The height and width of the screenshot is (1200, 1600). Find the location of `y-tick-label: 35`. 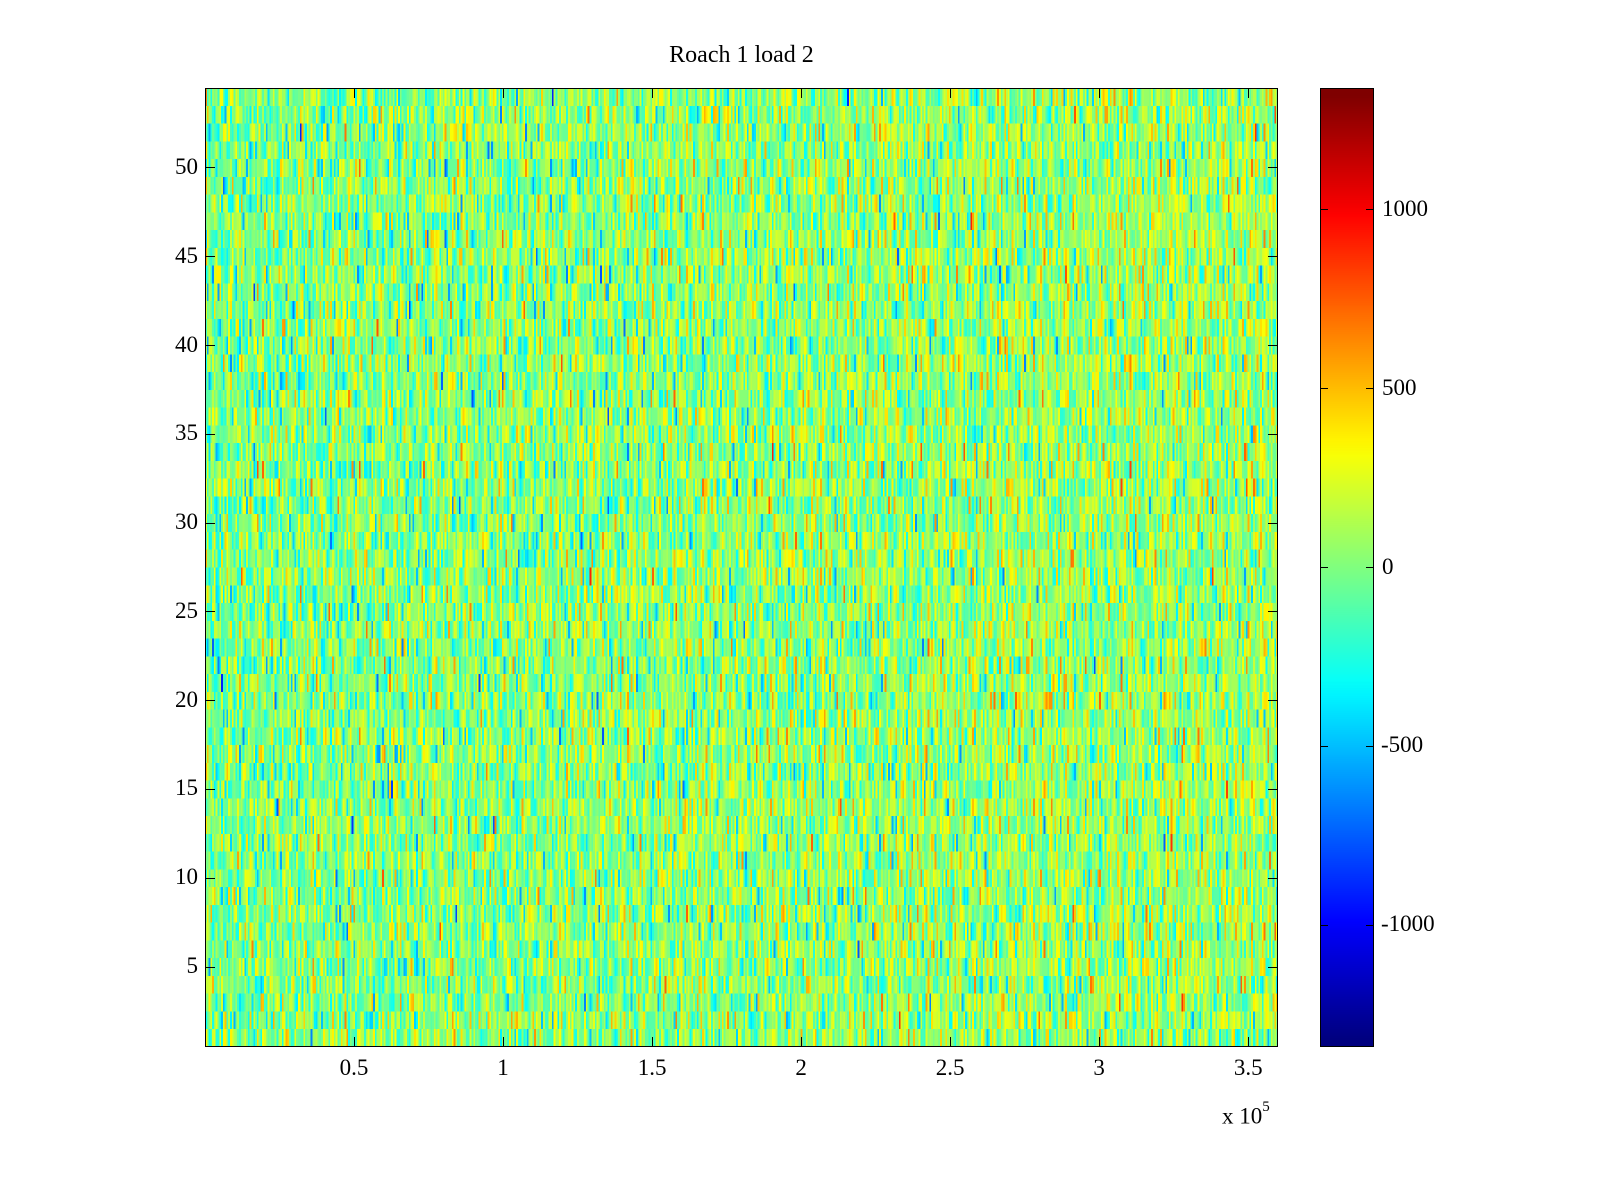

y-tick-label: 35 is located at coordinates (186, 433).